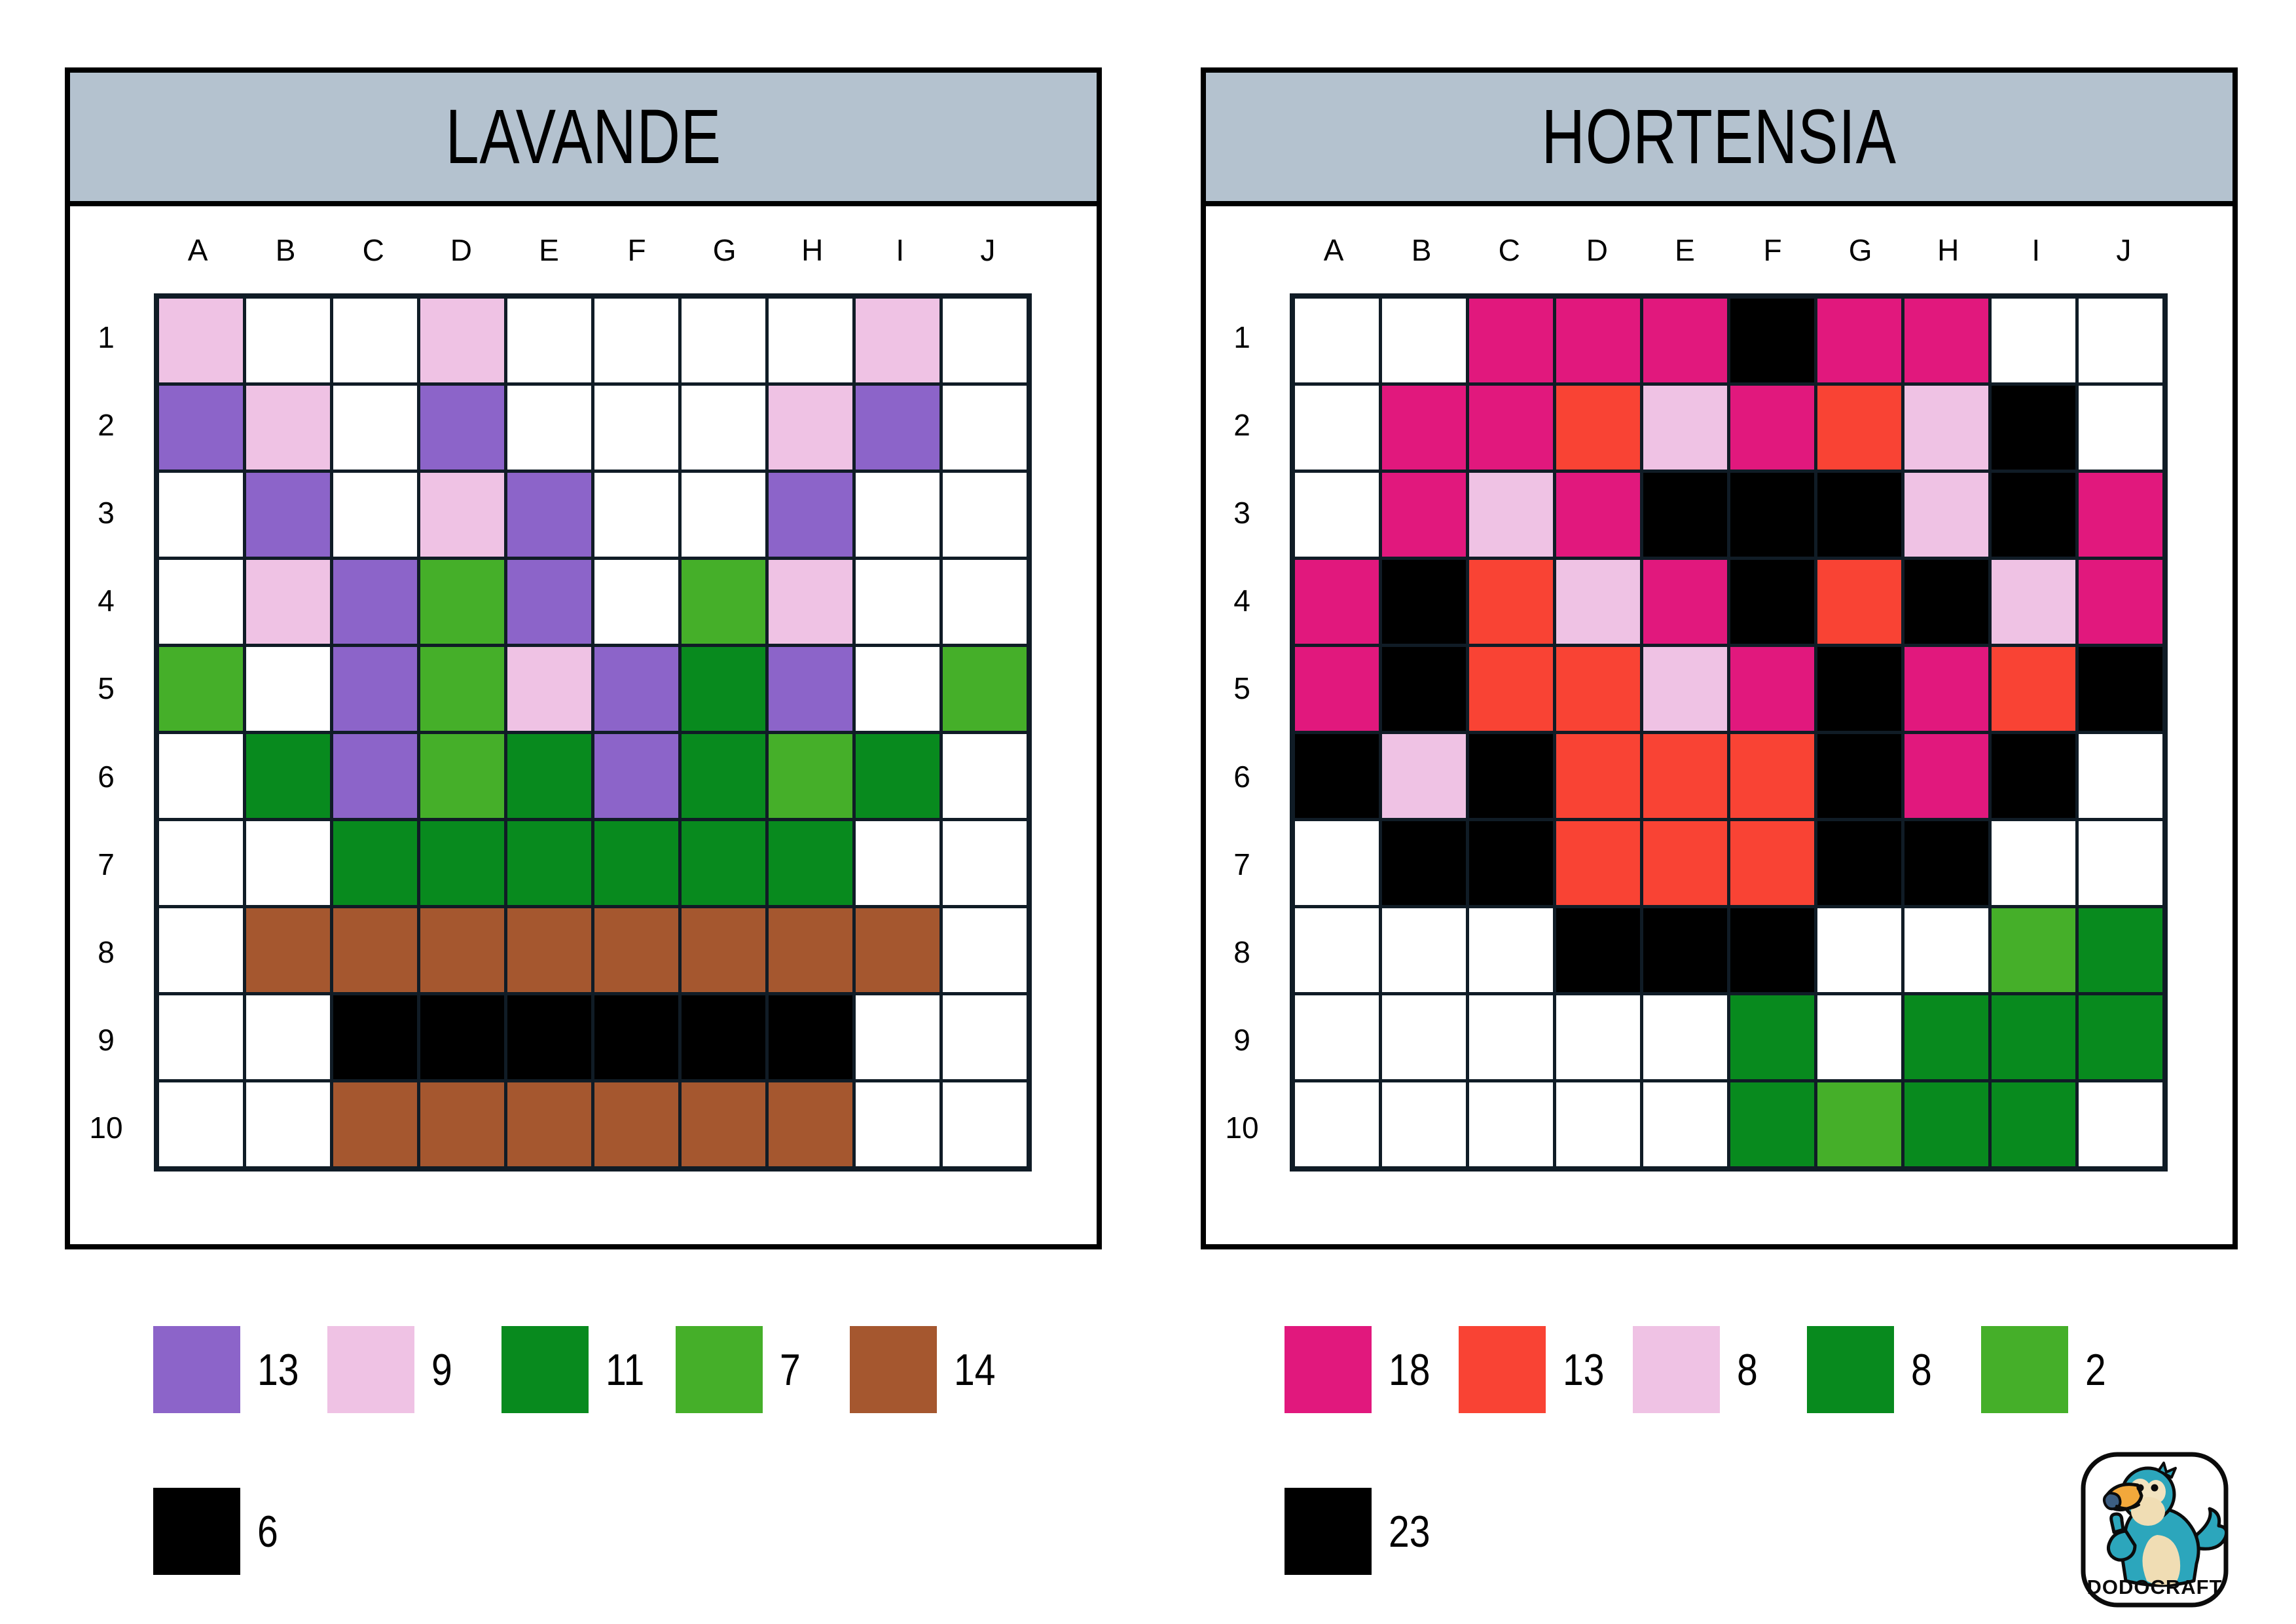 This screenshot has width=2296, height=1624. What do you see at coordinates (1511, 689) in the screenshot?
I see `cell-C5-red` at bounding box center [1511, 689].